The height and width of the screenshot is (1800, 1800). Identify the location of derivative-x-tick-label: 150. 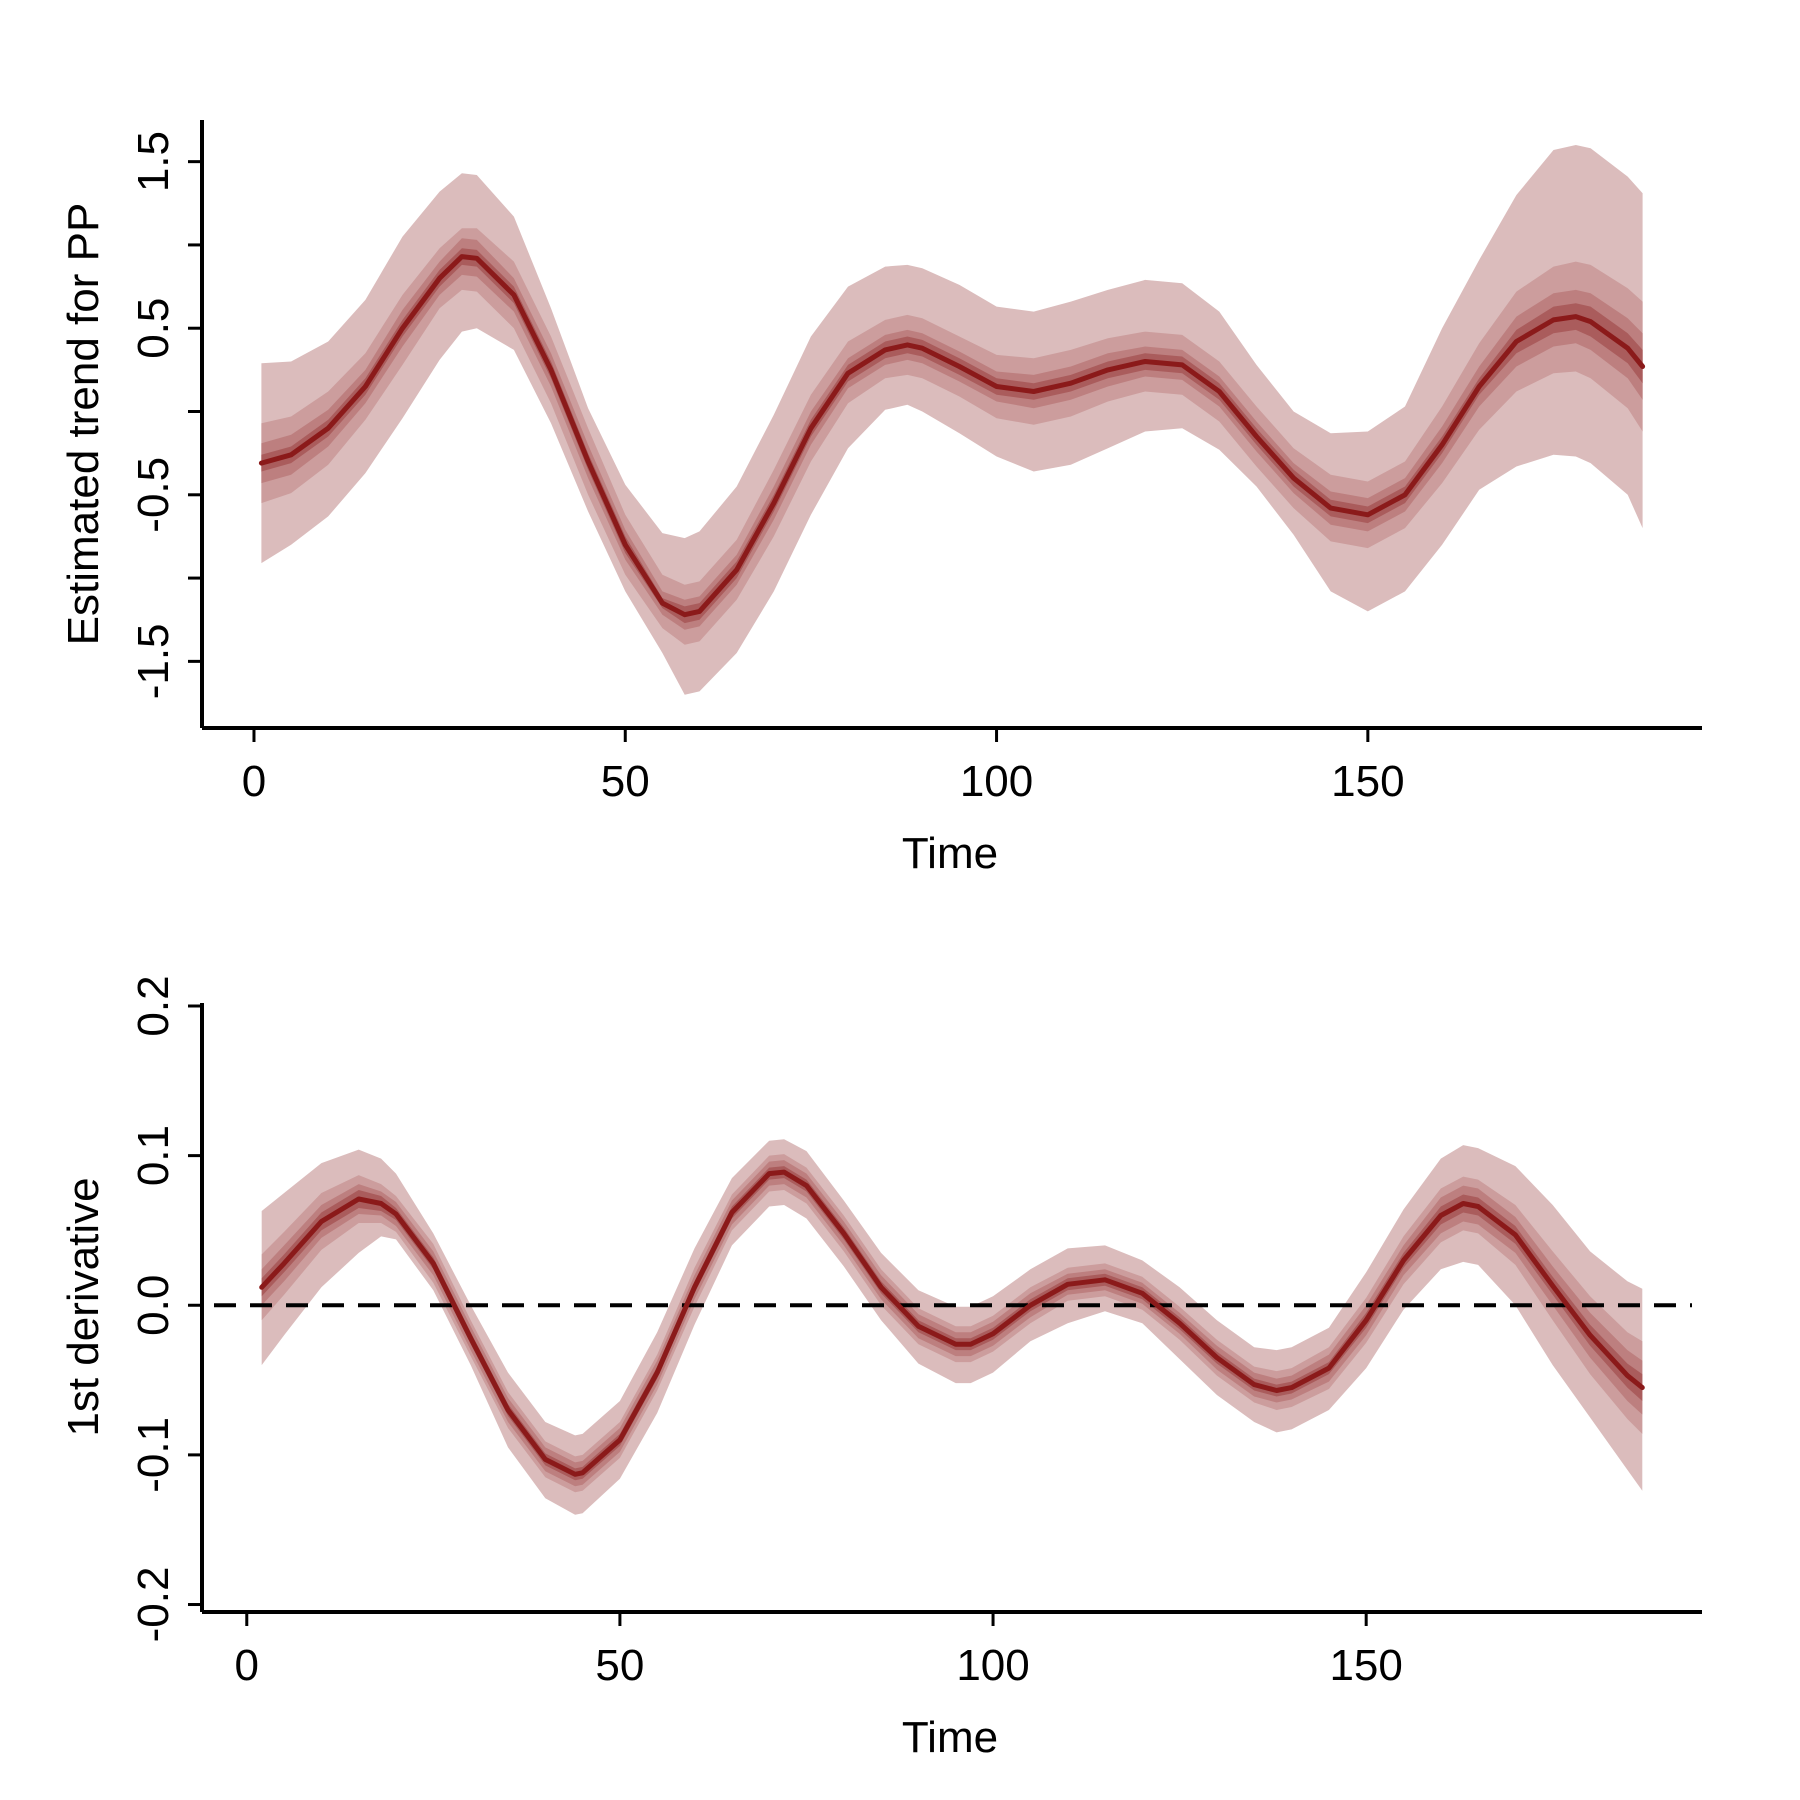
(1365, 1665).